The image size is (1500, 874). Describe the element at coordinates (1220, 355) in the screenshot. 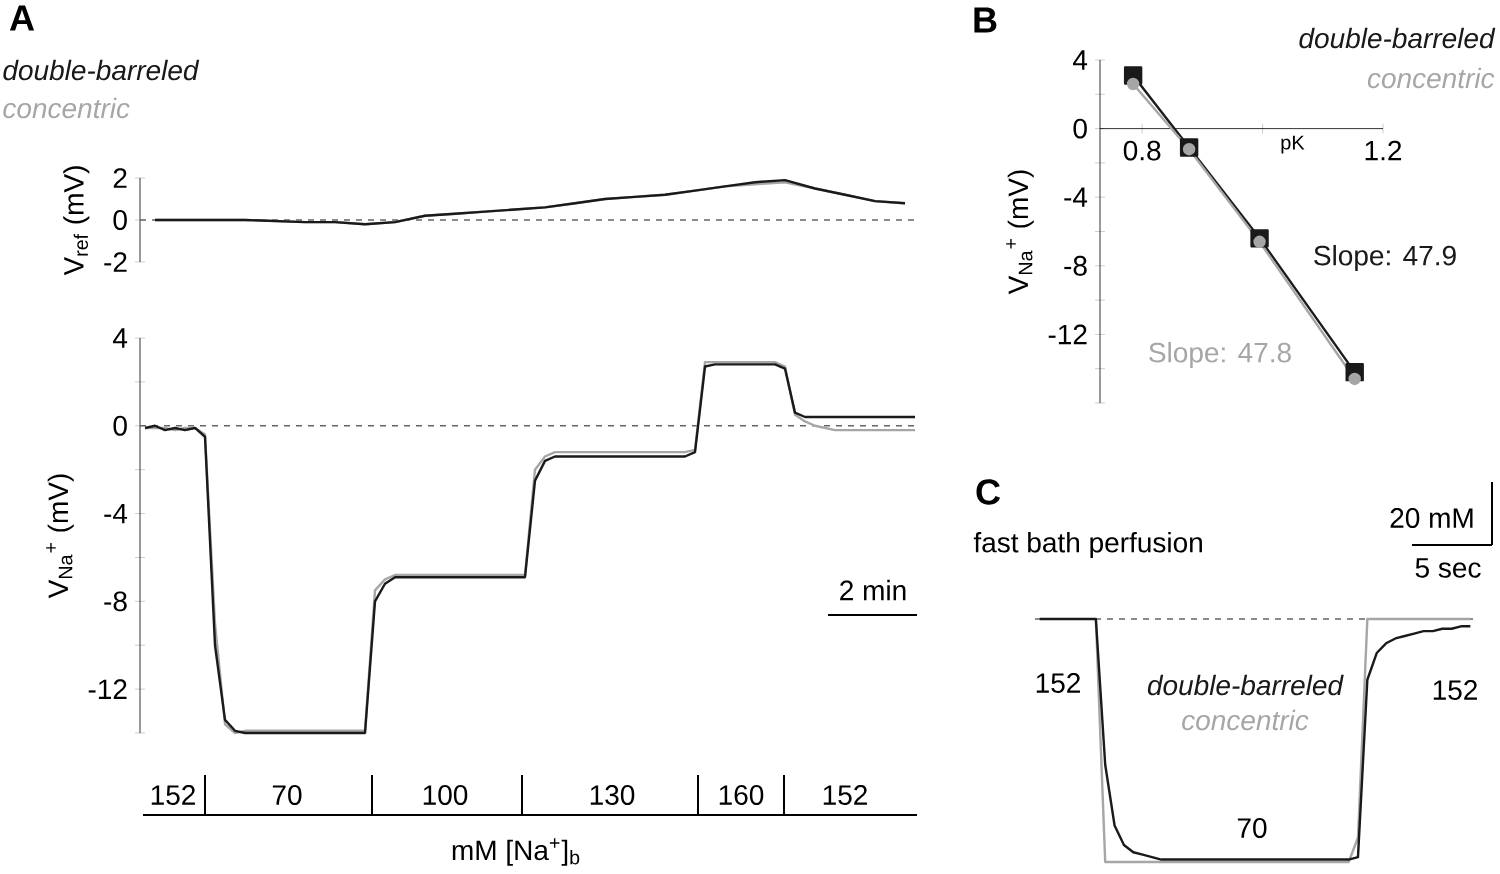

I see `annotation: Slope: 47.8` at that location.